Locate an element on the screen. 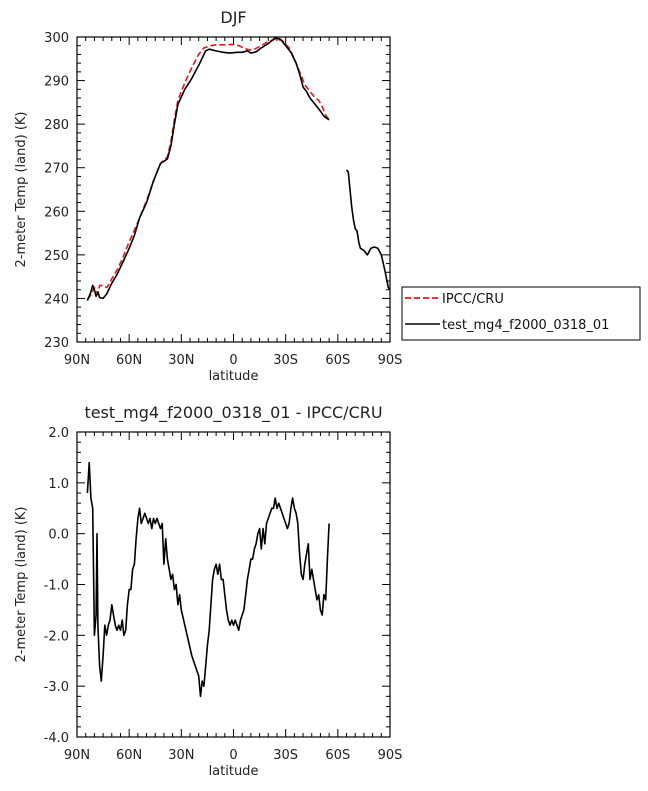 This screenshot has height=791, width=648. bottom-x-tick-label: 60S is located at coordinates (337, 755).